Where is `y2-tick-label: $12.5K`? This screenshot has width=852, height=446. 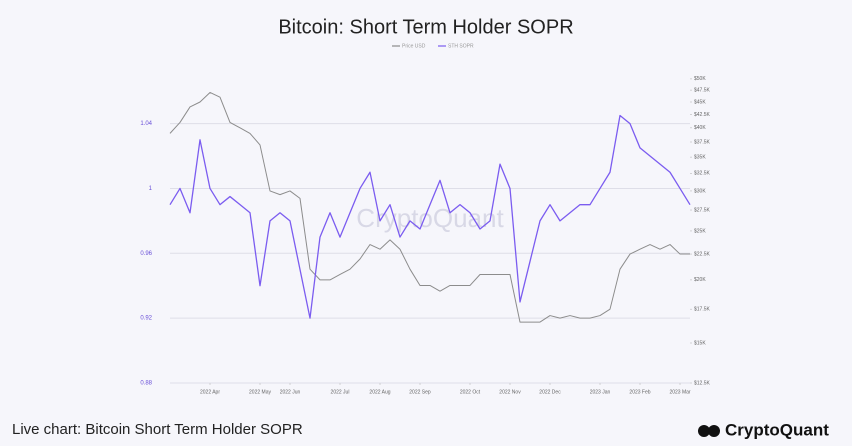
y2-tick-label: $12.5K is located at coordinates (702, 383).